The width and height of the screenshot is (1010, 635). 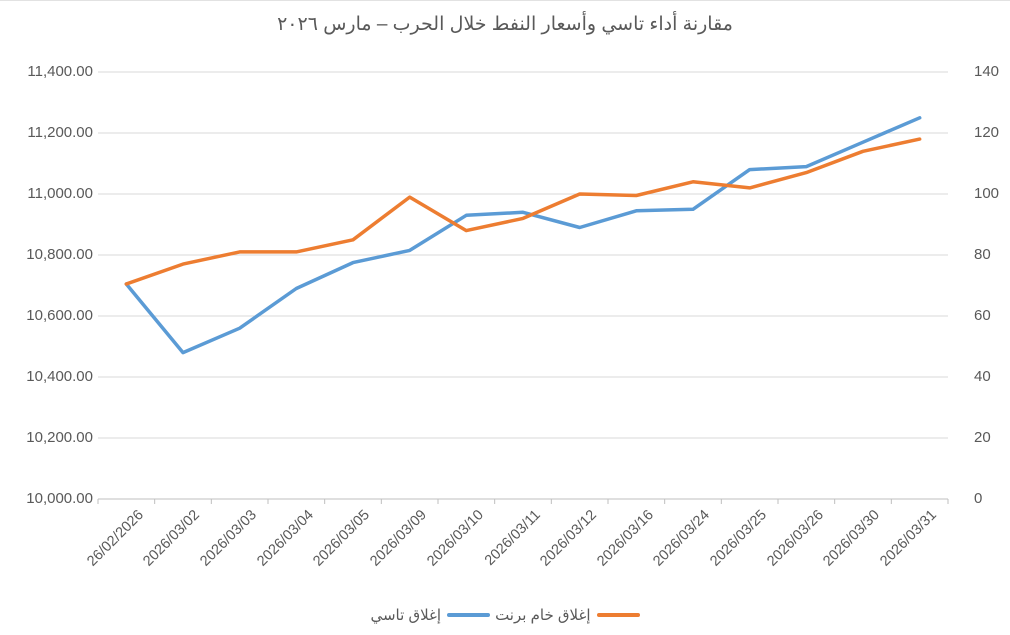 I want to click on y-left-tick-label: 10,400.00, so click(x=59, y=376).